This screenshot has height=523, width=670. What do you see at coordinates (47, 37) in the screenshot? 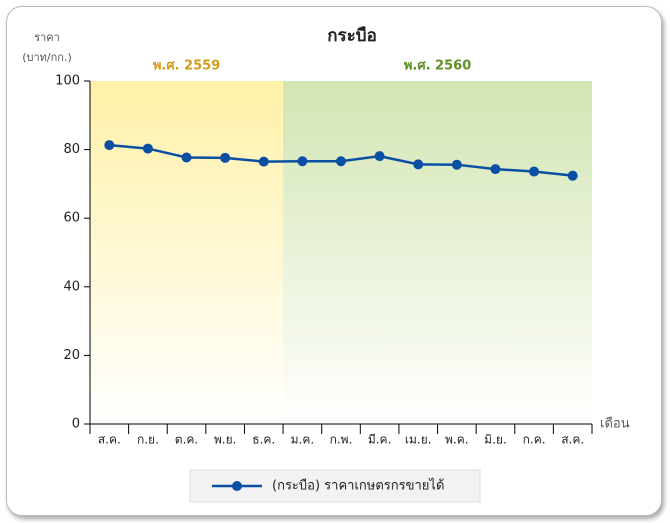
I see `y-label: ราคา` at bounding box center [47, 37].